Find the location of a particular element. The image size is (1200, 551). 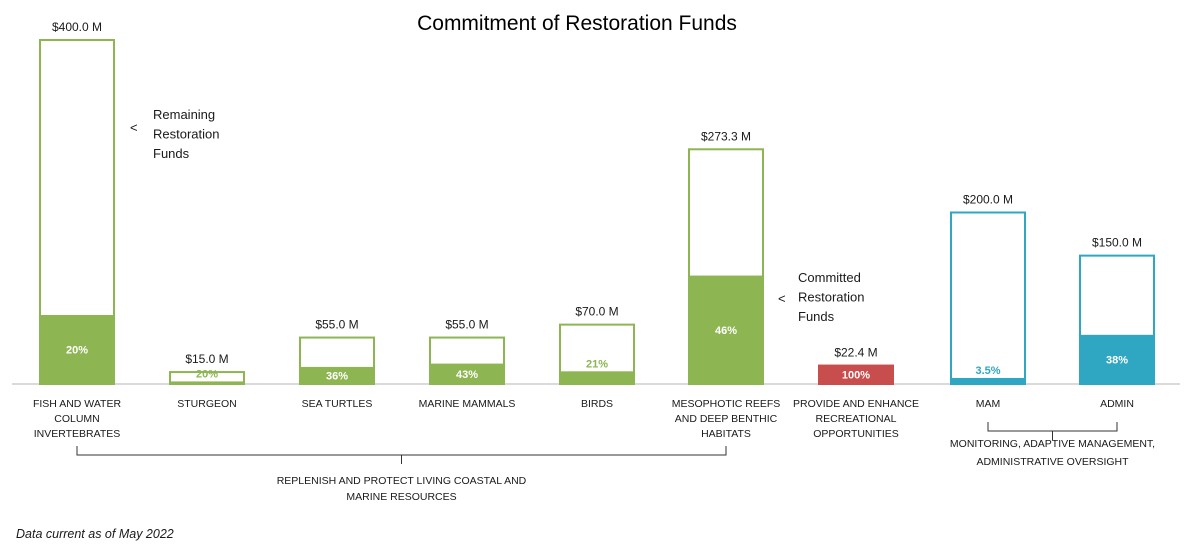

category-label-2-0: SEA TURTLES is located at coordinates (337, 404).